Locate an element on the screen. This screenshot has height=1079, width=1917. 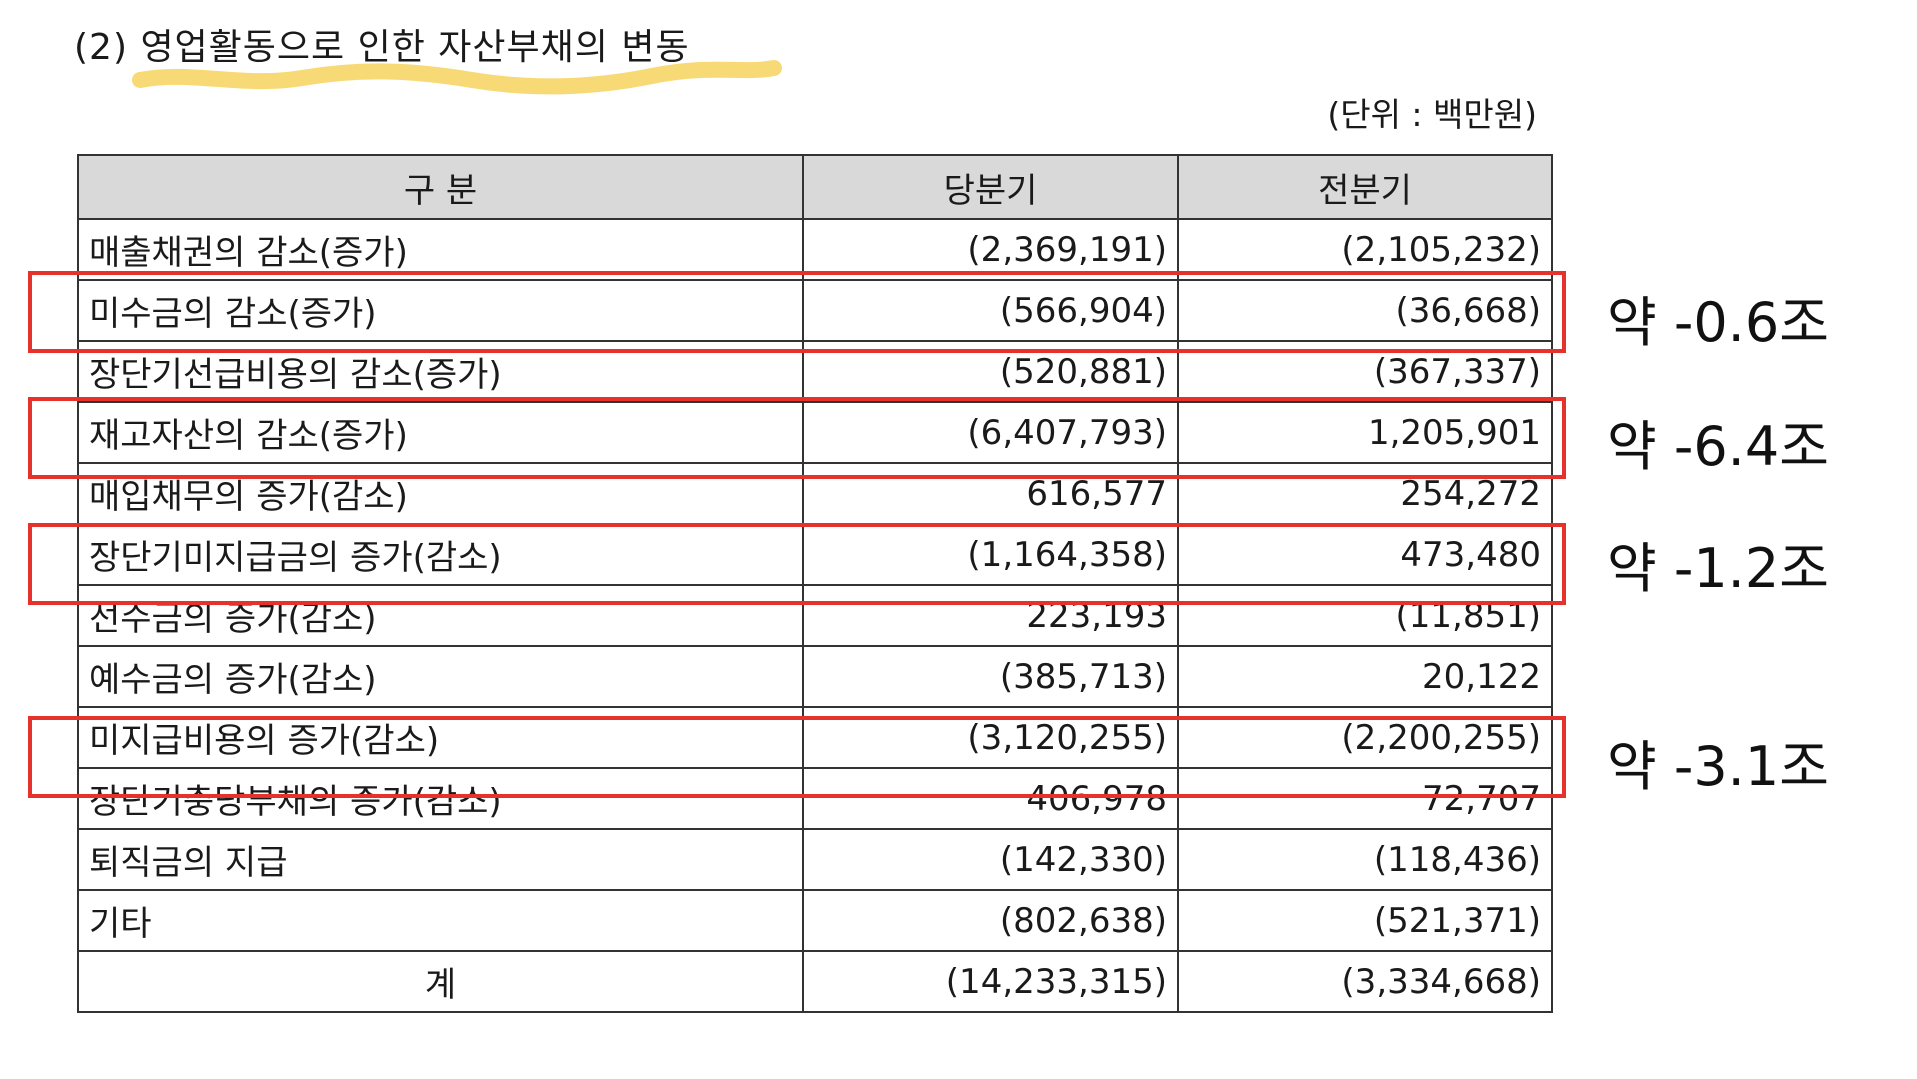
row-label: 장단기선급비용의 감소(증가) is located at coordinates (440, 371).